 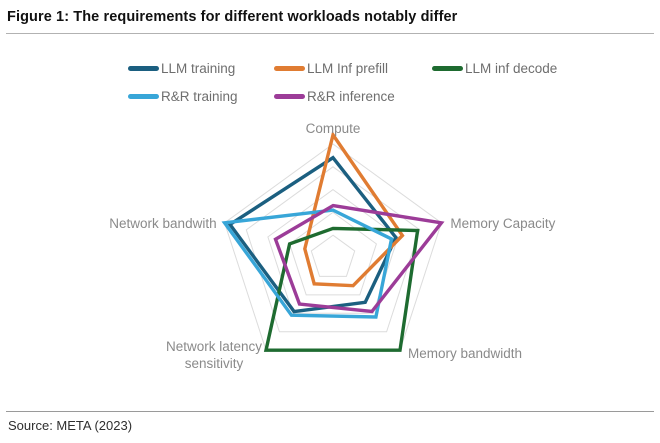 What do you see at coordinates (330, 411) in the screenshot?
I see `footer-divider` at bounding box center [330, 411].